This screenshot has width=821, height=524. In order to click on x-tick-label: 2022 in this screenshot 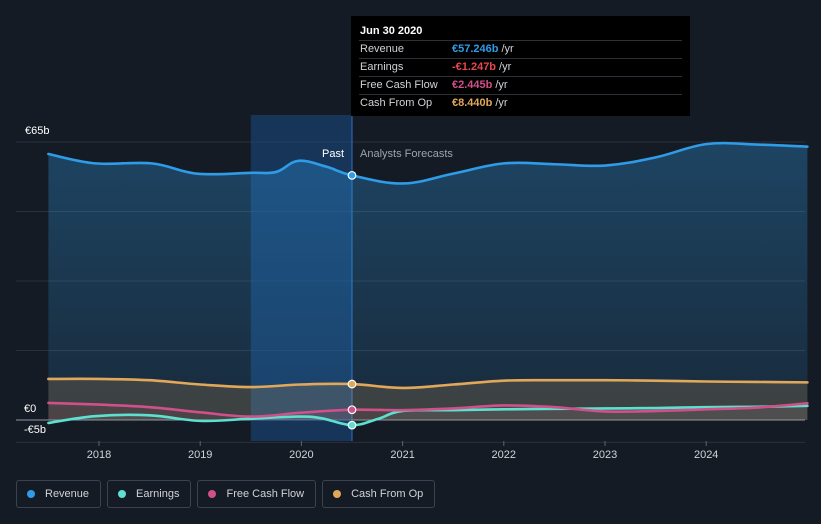, I will do `click(504, 455)`.